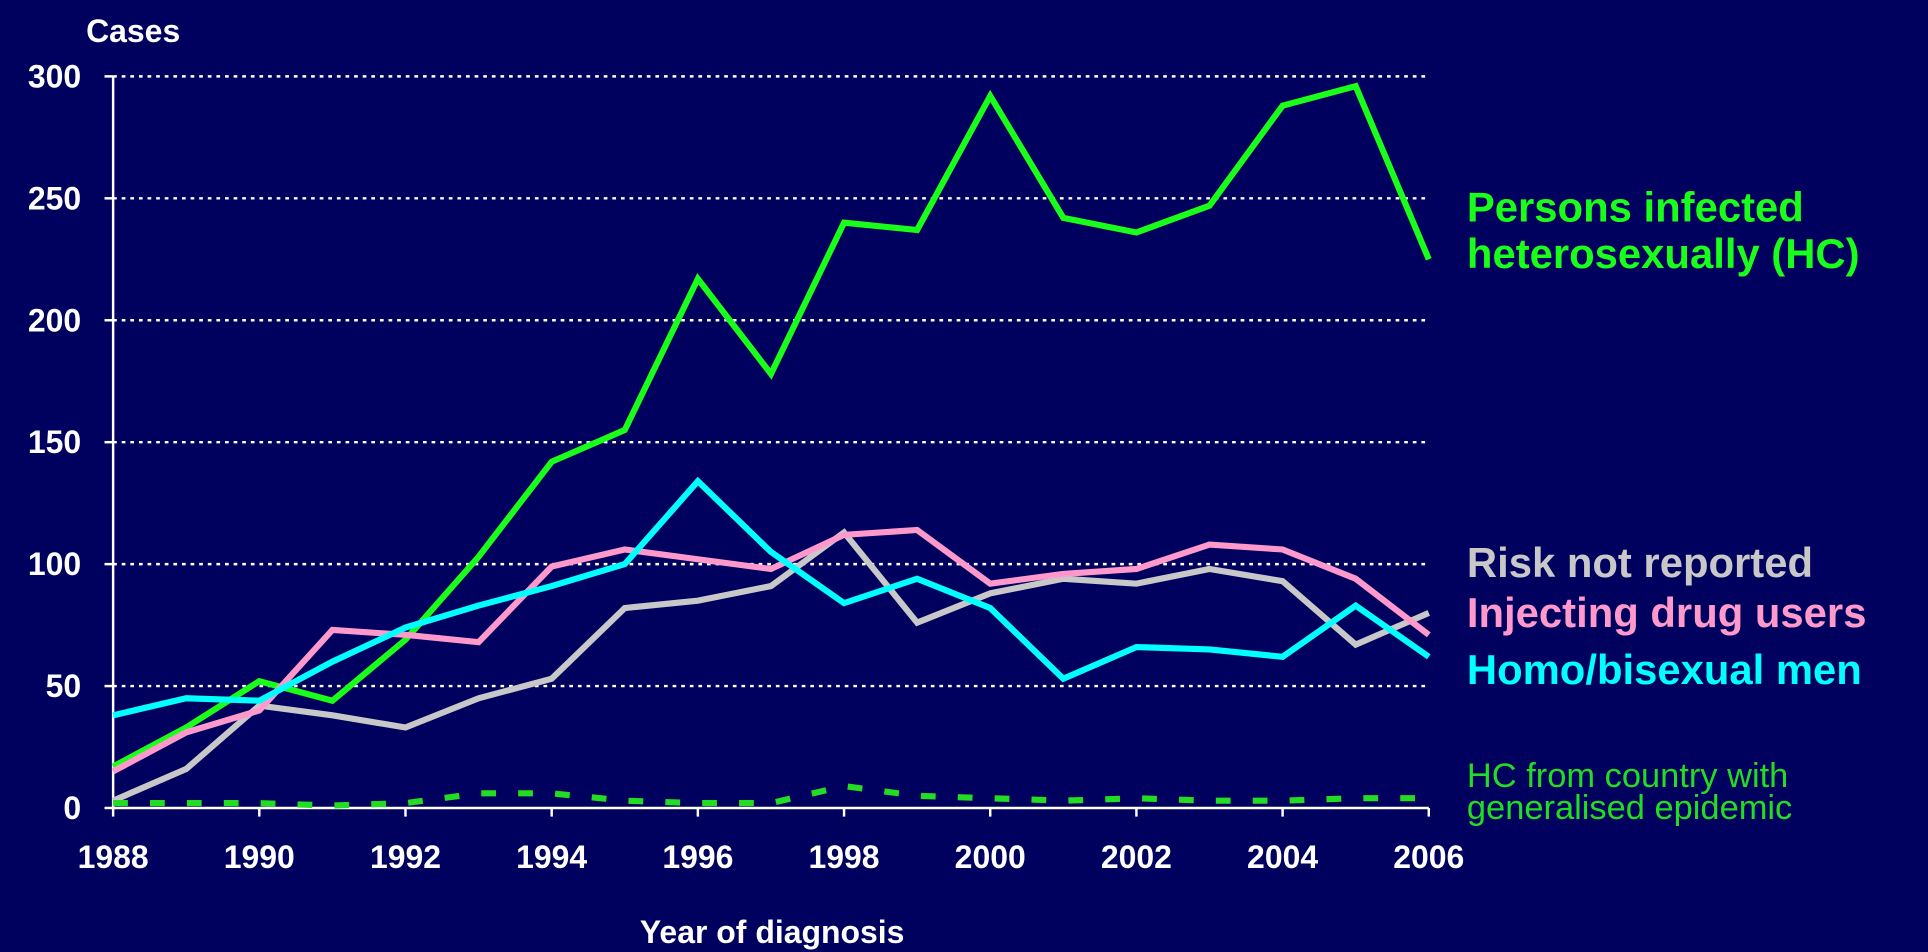  I want to click on y-axis-title: Cases, so click(133, 31).